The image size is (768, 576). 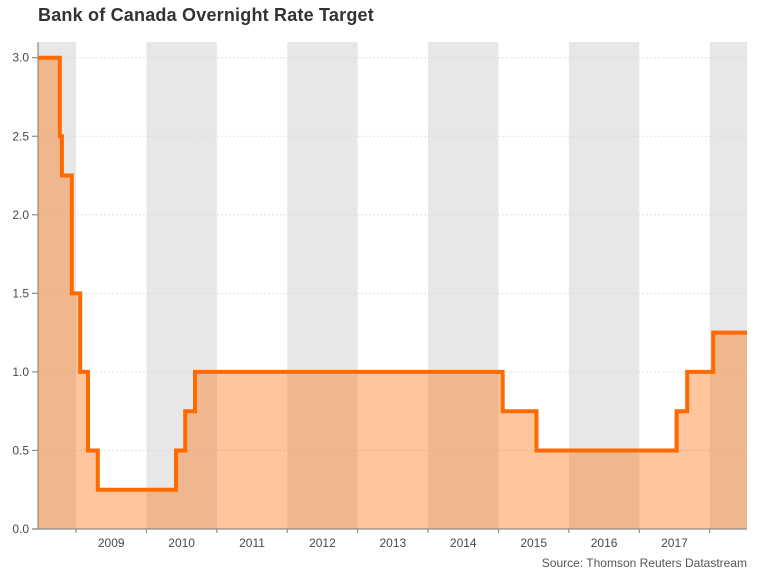 What do you see at coordinates (206, 15) in the screenshot?
I see `chart-title: Bank of Canada Overnight Rate Target` at bounding box center [206, 15].